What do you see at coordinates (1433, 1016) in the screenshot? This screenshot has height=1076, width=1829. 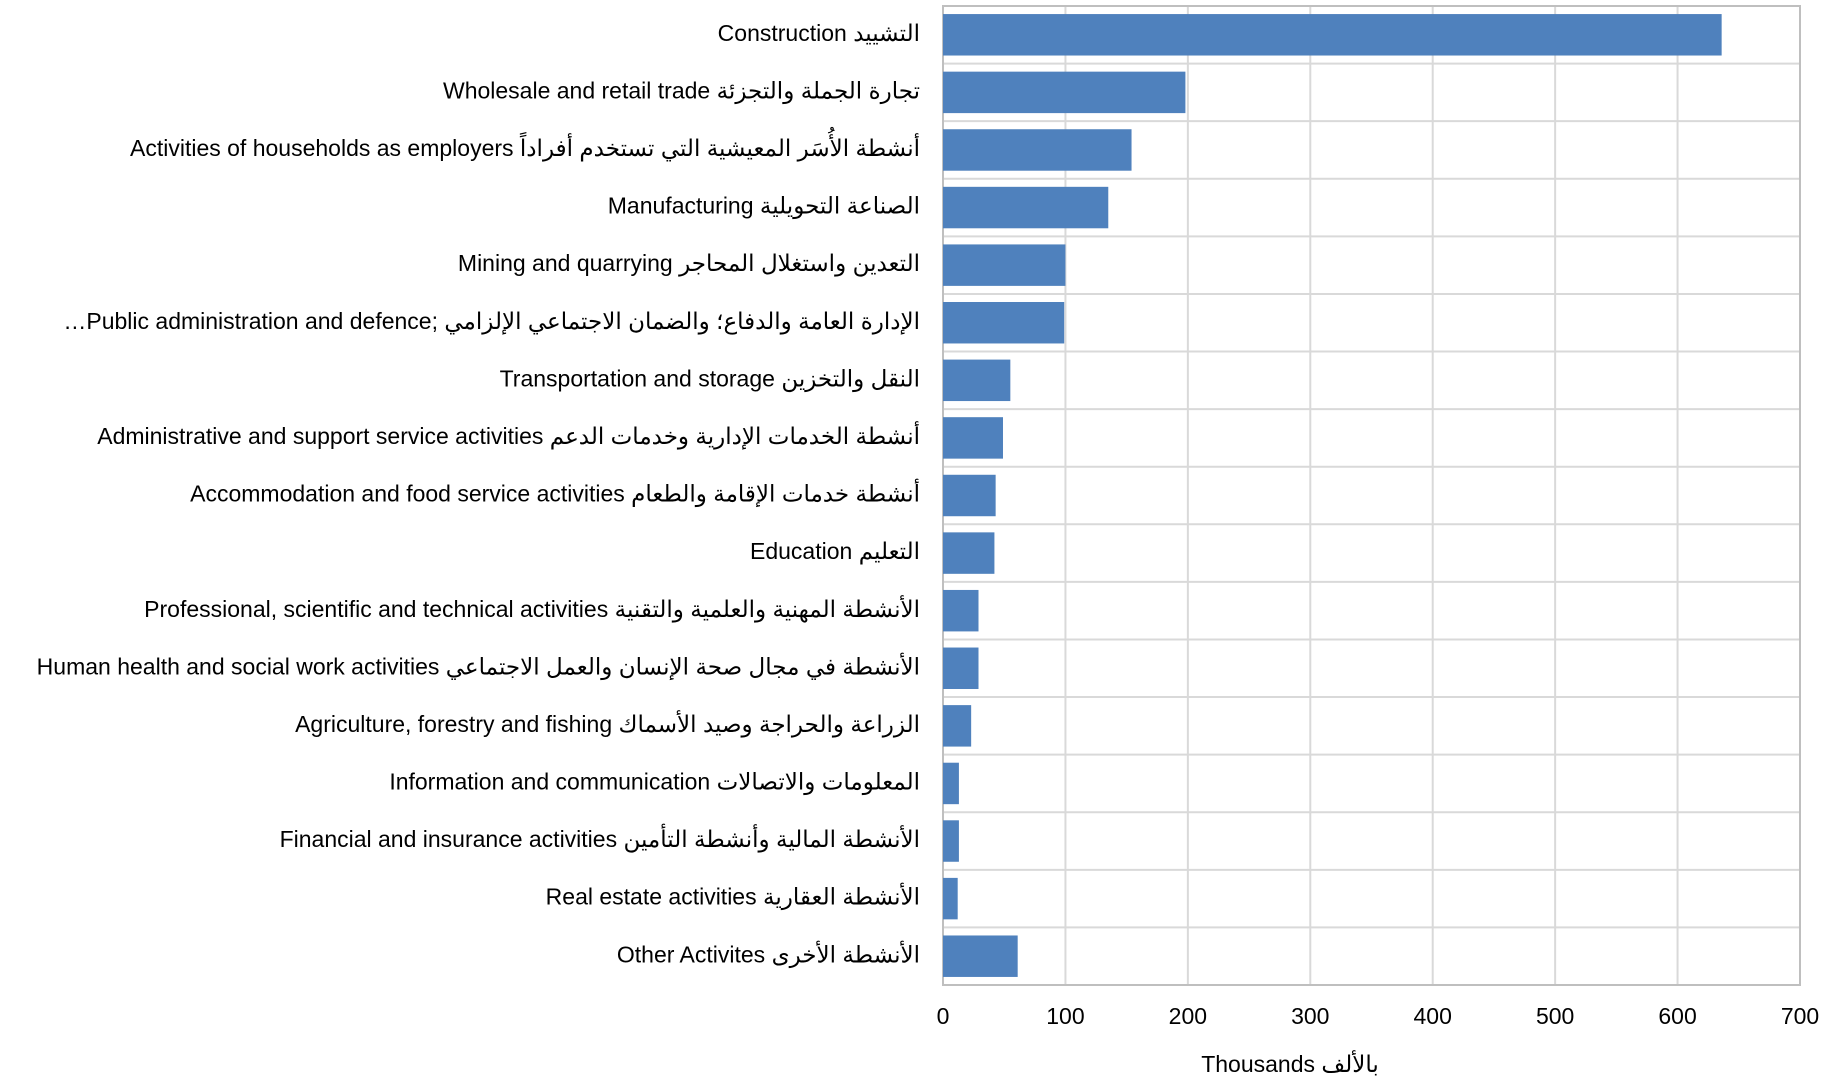 I see `x-tick-label: 400` at bounding box center [1433, 1016].